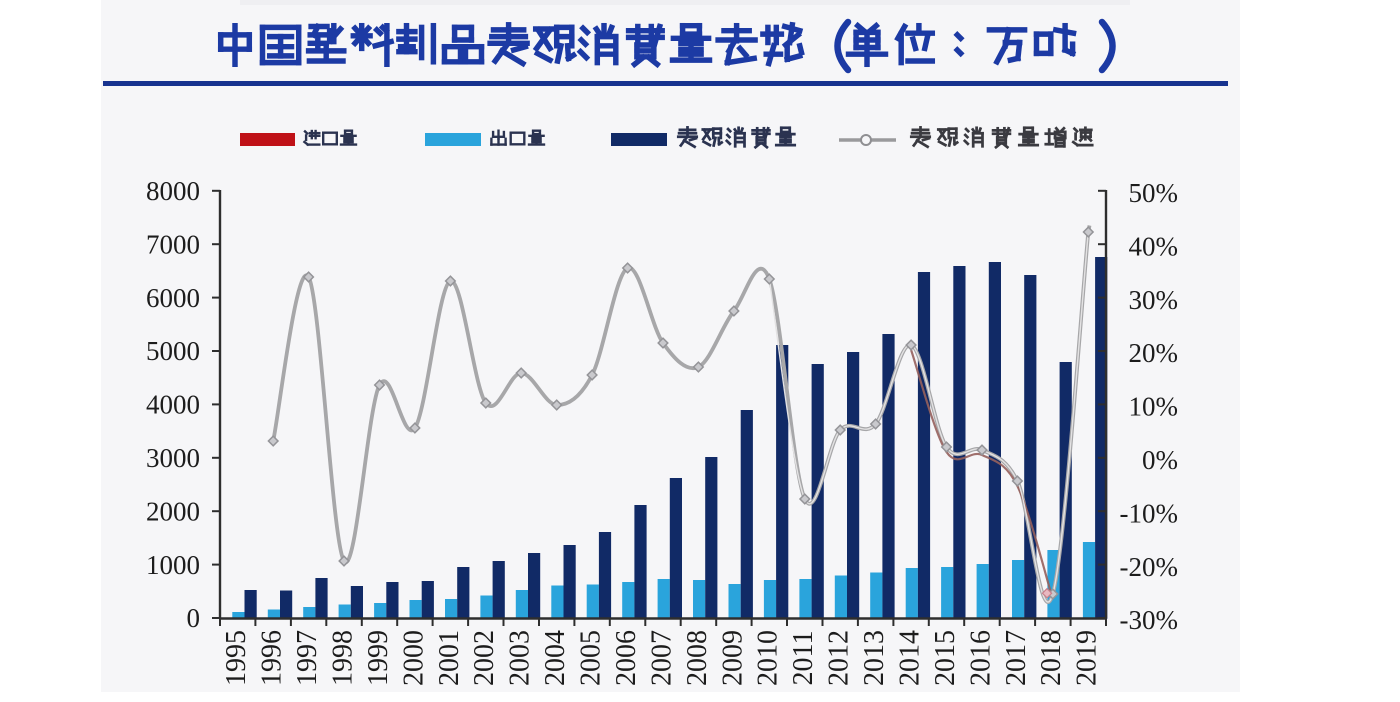 The width and height of the screenshot is (1400, 702). Describe the element at coordinates (661, 658) in the screenshot. I see `svg-text: 2007` at that location.